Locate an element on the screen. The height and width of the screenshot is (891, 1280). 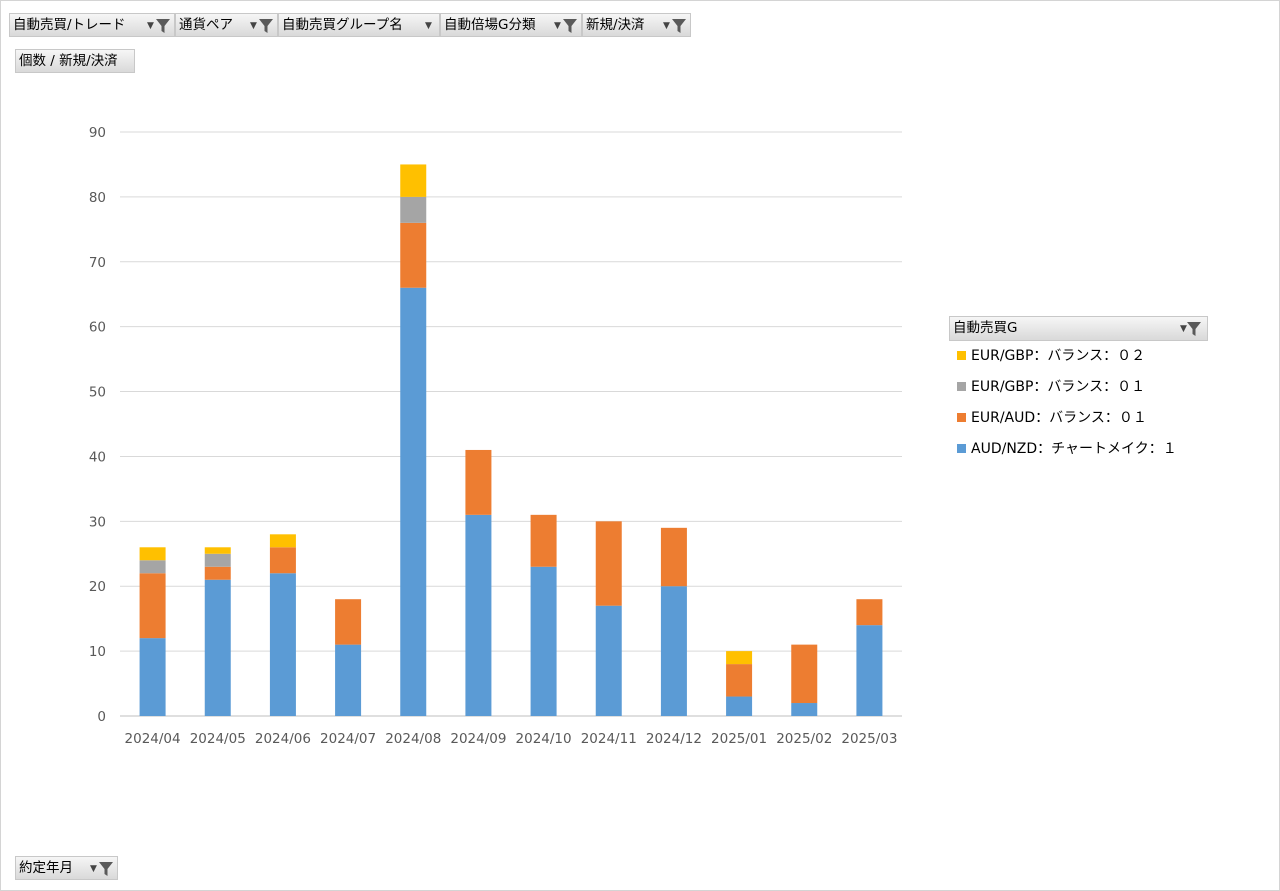
legend-label: EUR/AUD：バランス：０１ is located at coordinates (1059, 418).